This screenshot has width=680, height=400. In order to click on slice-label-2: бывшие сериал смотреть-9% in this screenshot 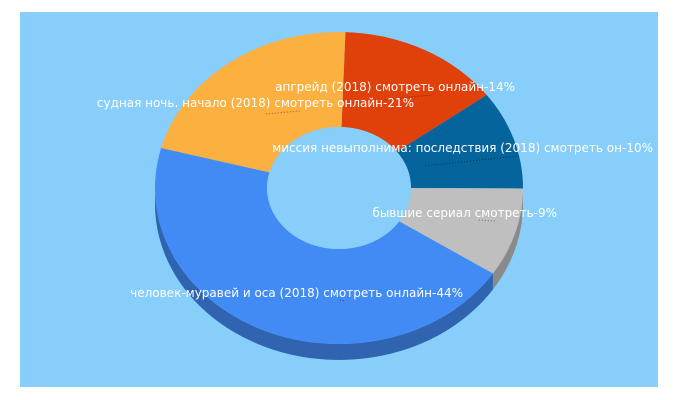, I will do `click(464, 213)`.